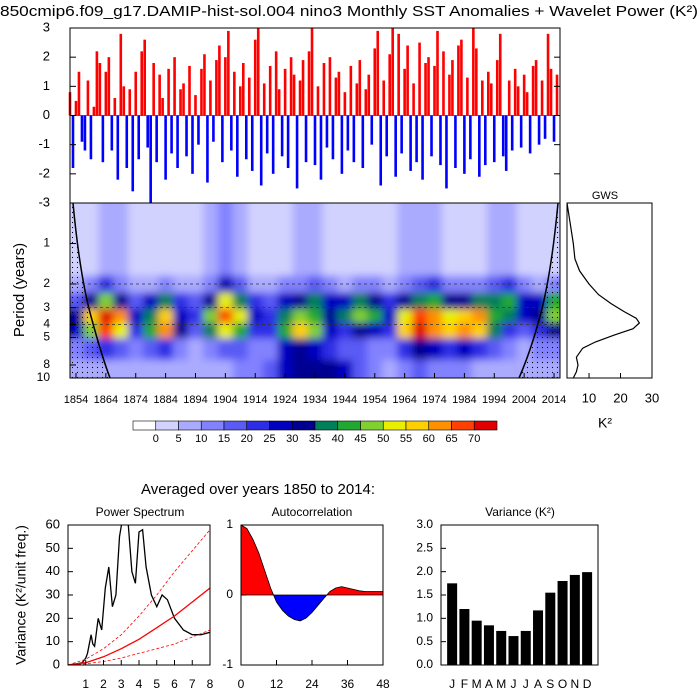  Describe the element at coordinates (312, 560) in the screenshot. I see `positive-area` at that location.